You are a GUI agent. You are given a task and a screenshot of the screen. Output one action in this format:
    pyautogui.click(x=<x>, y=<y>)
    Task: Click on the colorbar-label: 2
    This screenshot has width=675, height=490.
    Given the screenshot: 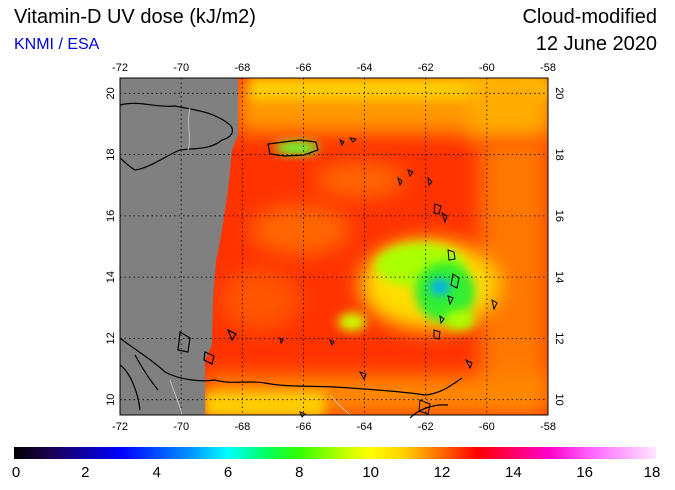 What is the action you would take?
    pyautogui.click(x=85, y=472)
    